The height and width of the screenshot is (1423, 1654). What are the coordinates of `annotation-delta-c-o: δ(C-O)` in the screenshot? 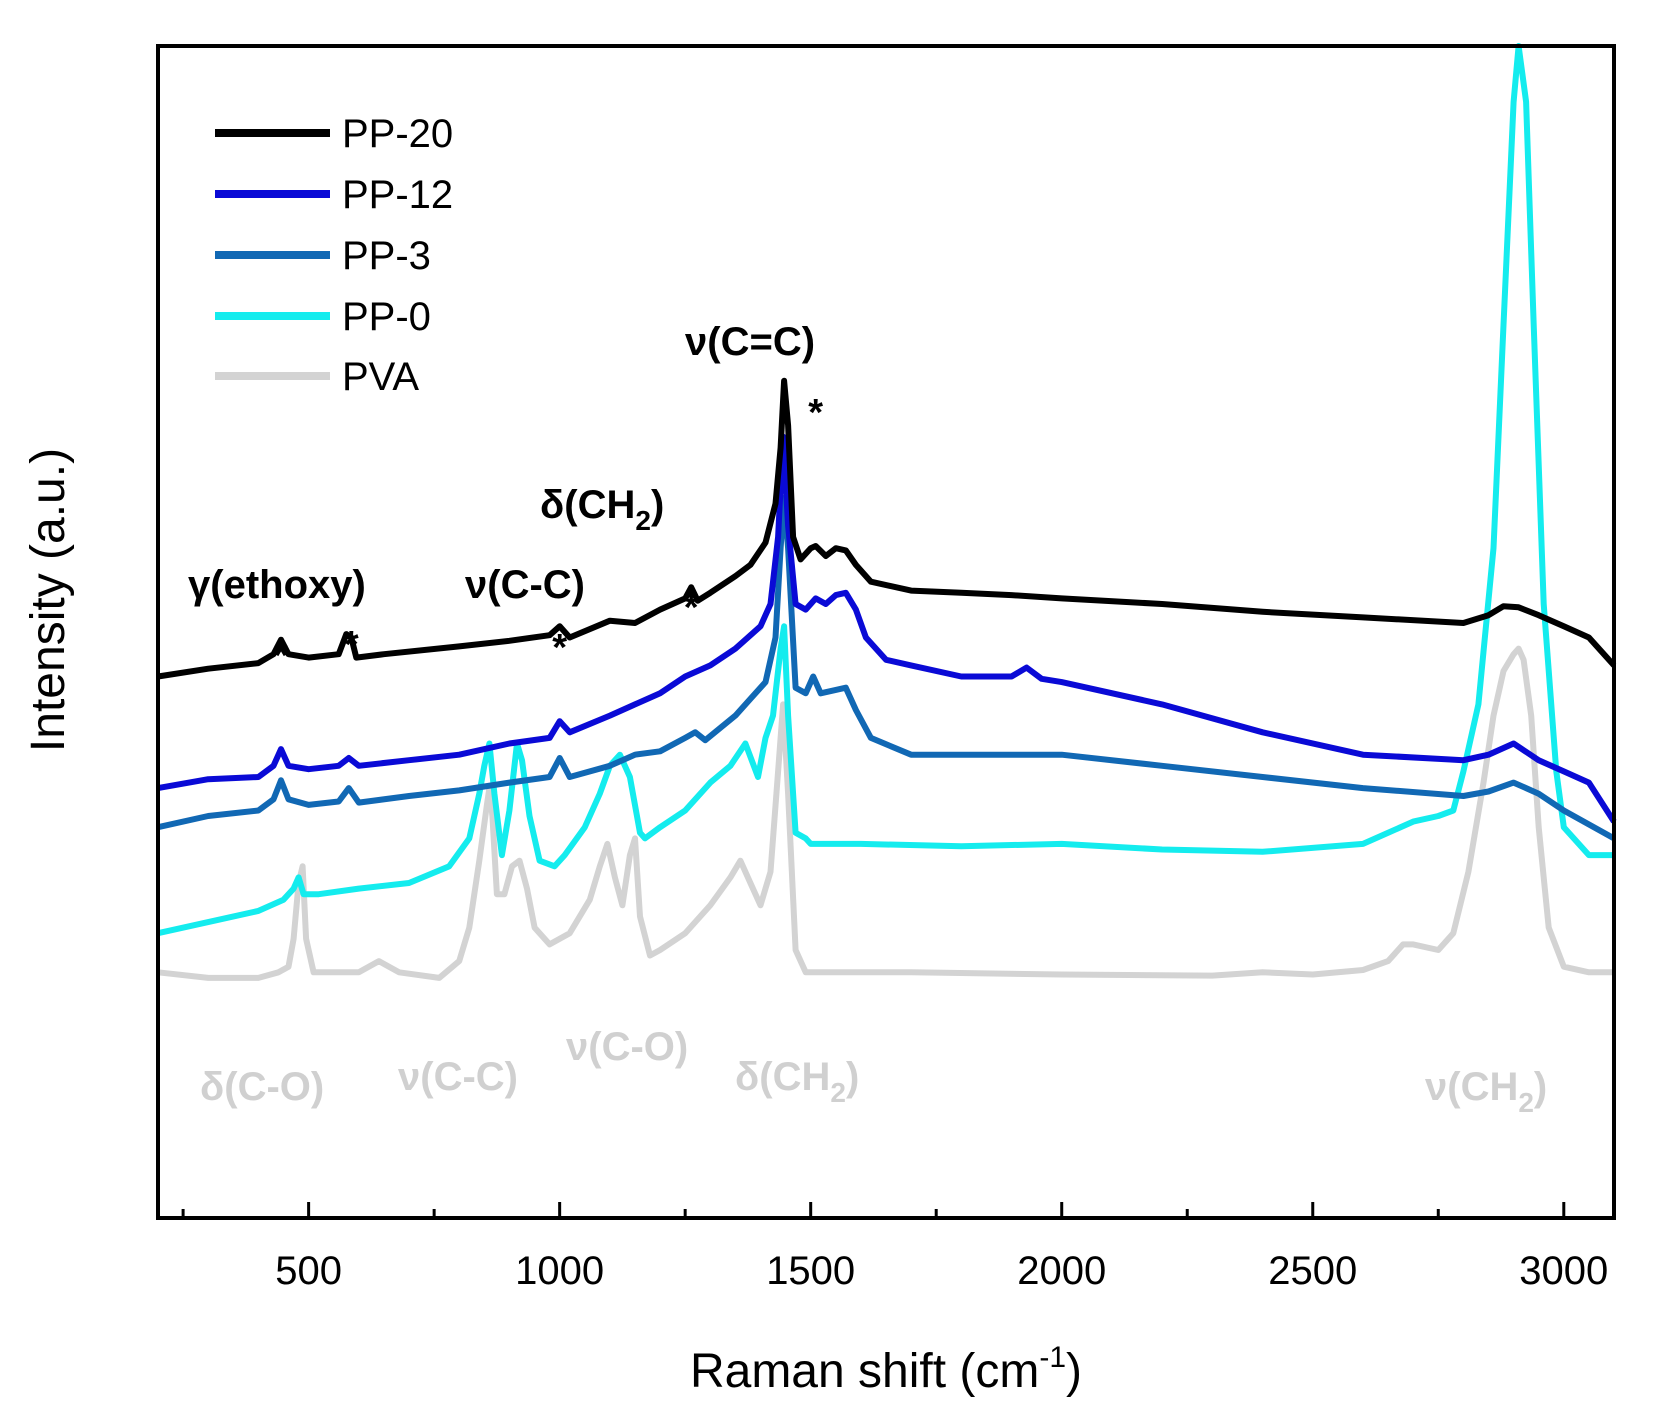 It's located at (262, 1087).